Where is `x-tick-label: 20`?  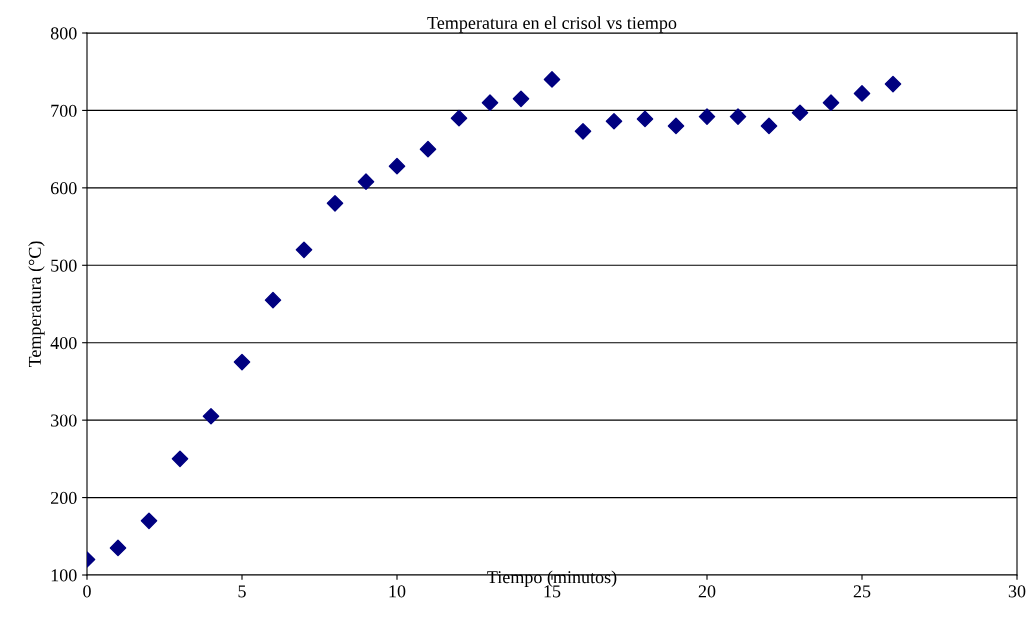 x-tick-label: 20 is located at coordinates (707, 591).